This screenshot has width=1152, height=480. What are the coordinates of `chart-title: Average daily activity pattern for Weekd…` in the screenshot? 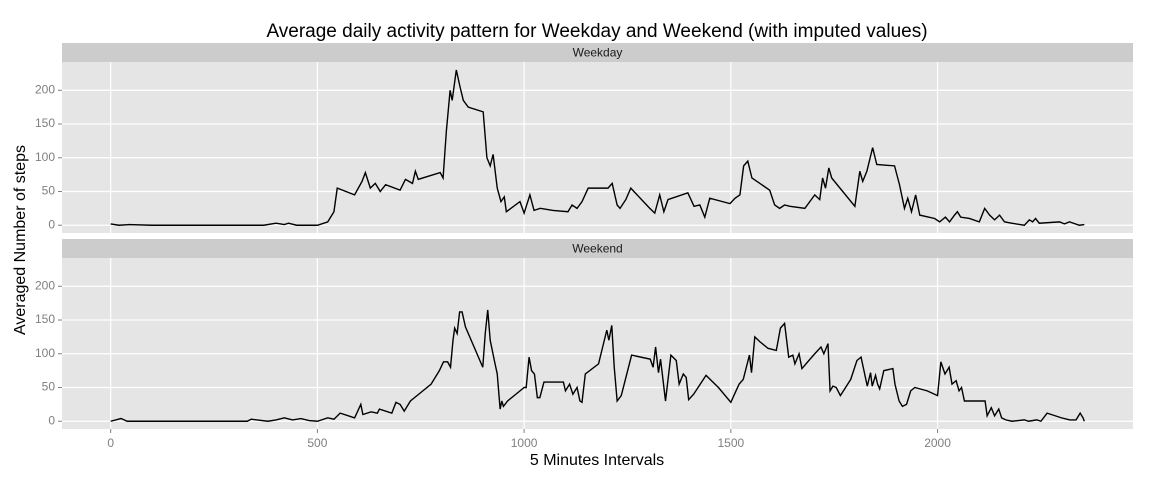 It's located at (596, 31).